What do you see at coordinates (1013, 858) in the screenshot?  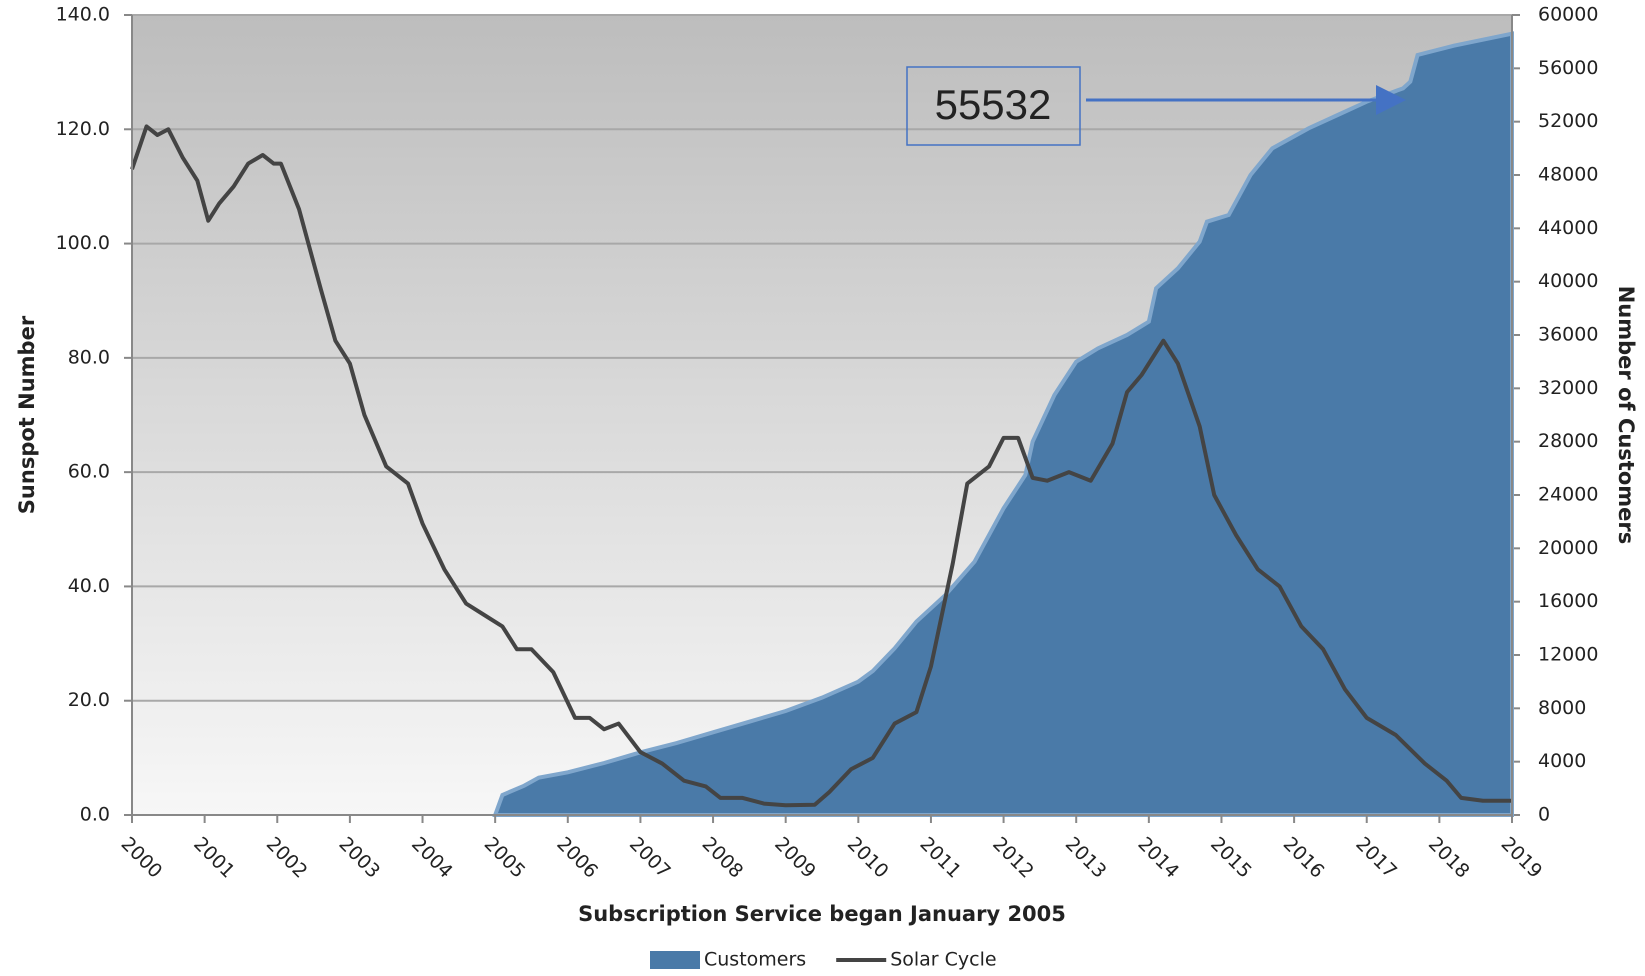 I see `x-tick-label: 2012` at bounding box center [1013, 858].